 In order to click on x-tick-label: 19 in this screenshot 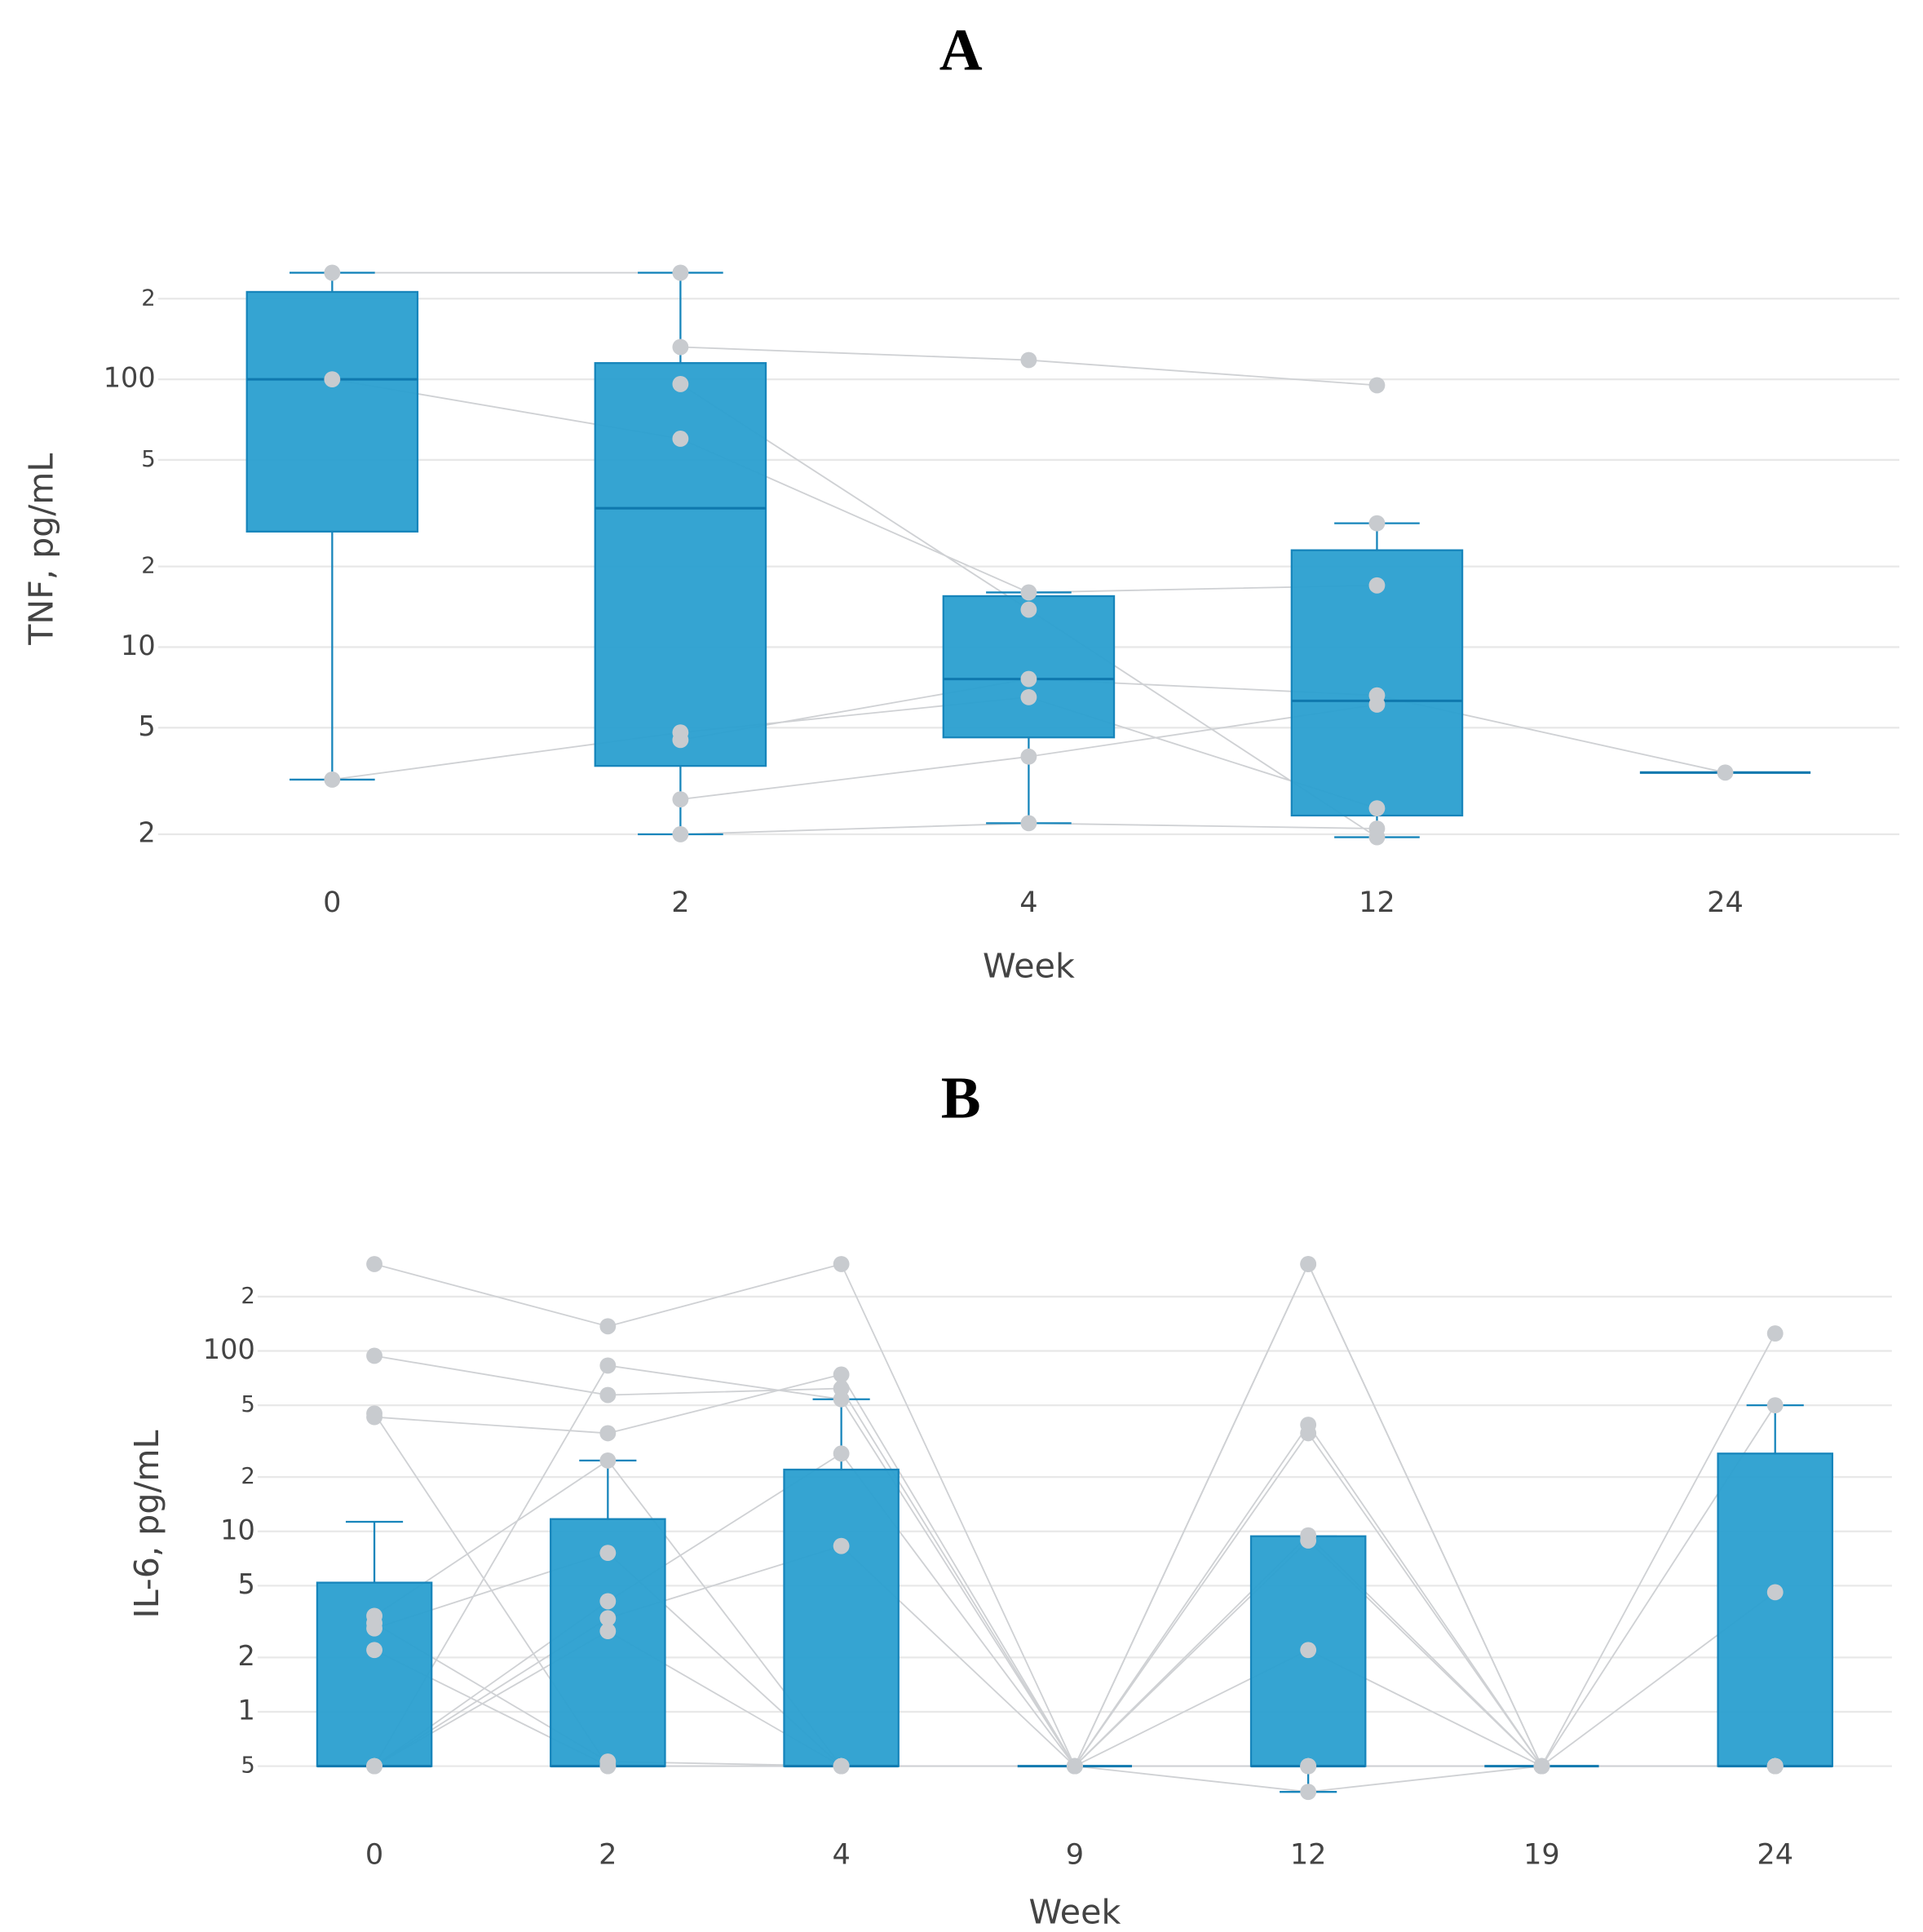, I will do `click(1541, 1855)`.